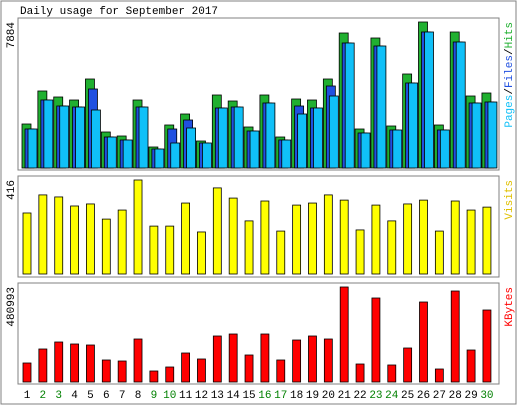 This screenshot has width=517, height=405. What do you see at coordinates (12, 190) in the screenshot?
I see `y-tick-label: 416` at bounding box center [12, 190].